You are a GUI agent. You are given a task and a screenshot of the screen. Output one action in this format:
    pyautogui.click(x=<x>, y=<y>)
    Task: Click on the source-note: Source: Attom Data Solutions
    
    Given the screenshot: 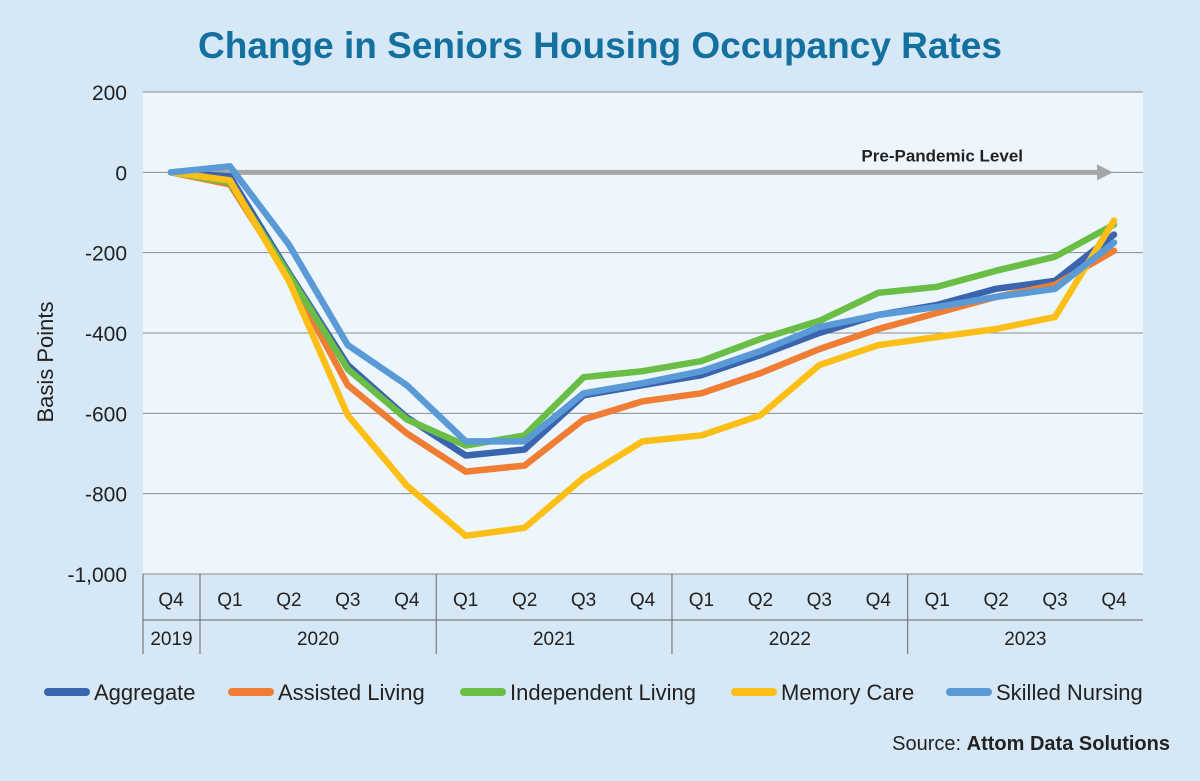 What is the action you would take?
    pyautogui.click(x=1031, y=744)
    